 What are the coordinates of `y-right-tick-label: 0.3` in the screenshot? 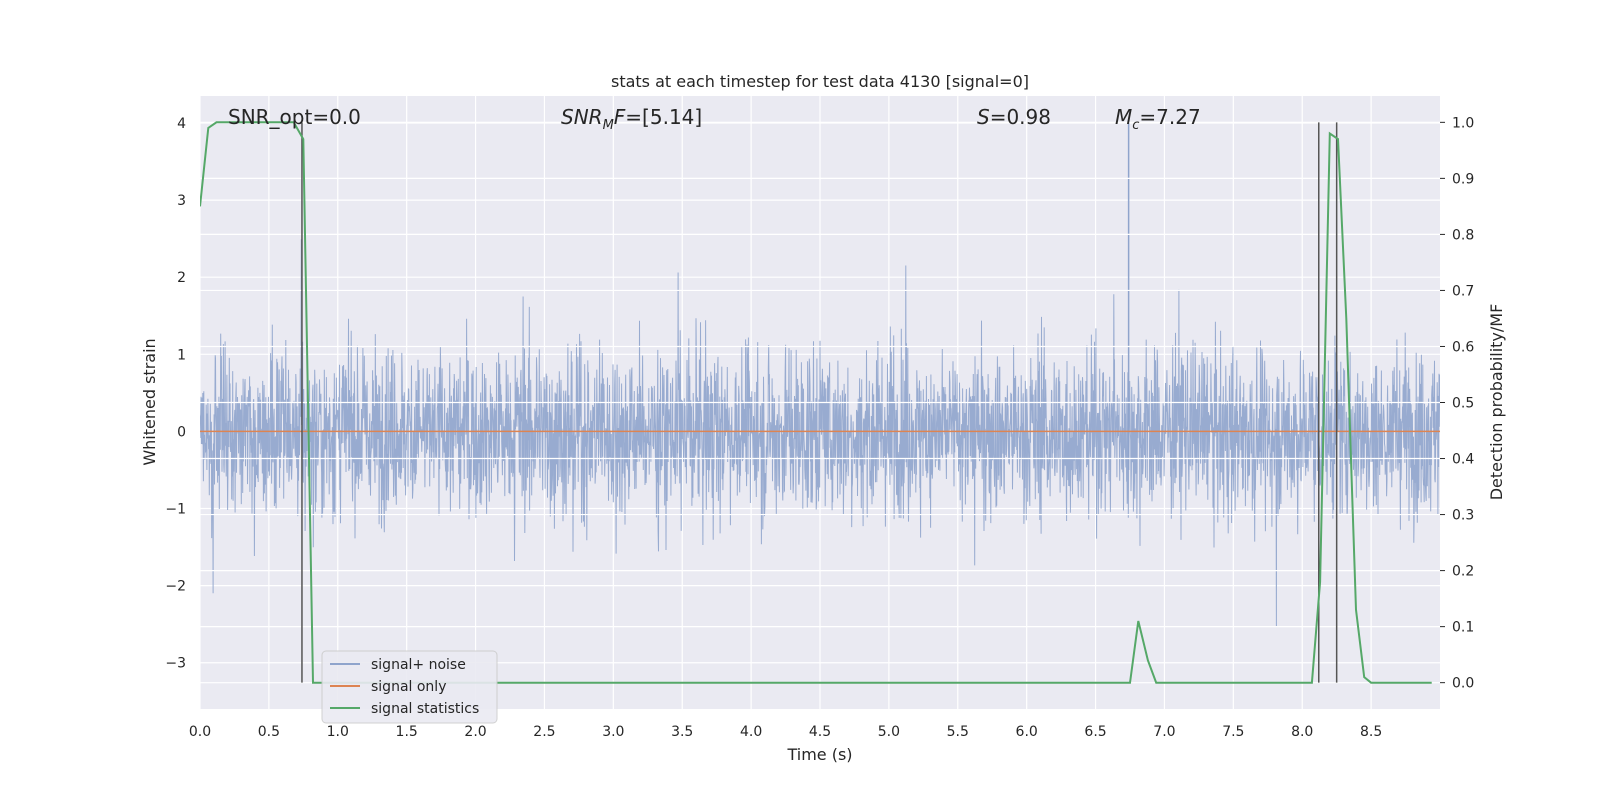 It's located at (1463, 516).